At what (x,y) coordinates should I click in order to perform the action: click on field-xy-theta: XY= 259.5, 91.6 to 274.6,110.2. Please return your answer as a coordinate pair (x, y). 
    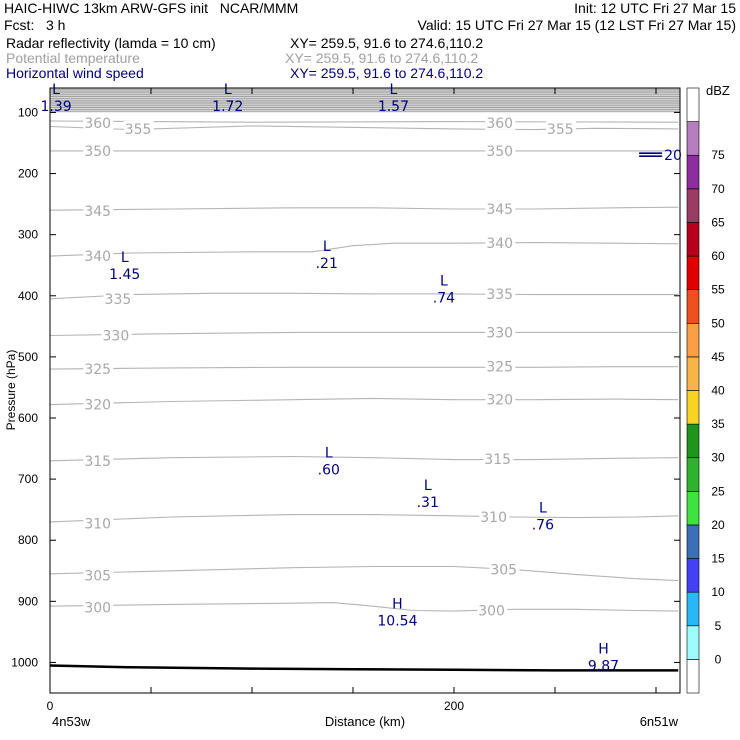
    Looking at the image, I should click on (382, 58).